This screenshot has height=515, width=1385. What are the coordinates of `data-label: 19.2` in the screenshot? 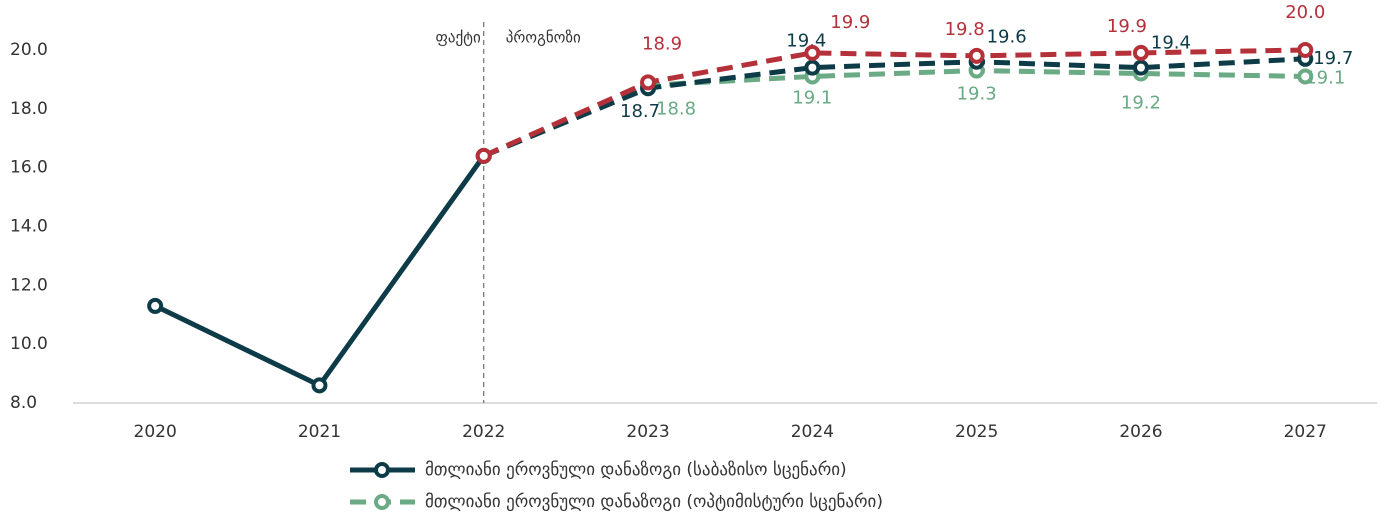 It's located at (1141, 102).